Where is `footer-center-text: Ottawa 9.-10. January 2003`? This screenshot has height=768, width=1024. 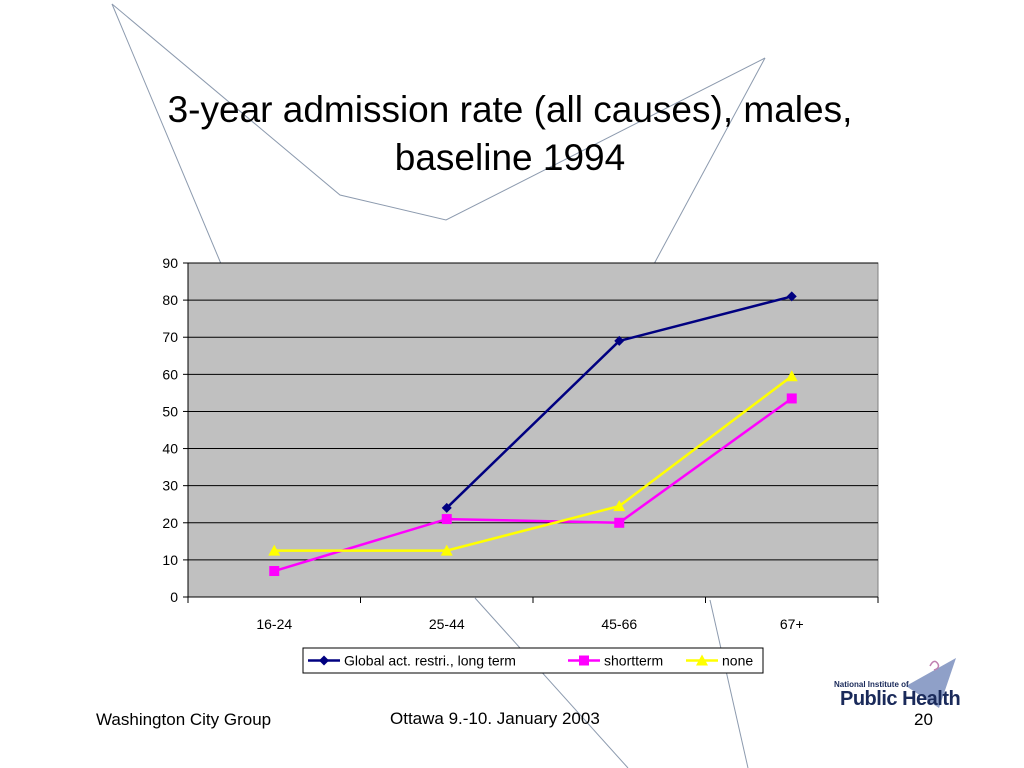 footer-center-text: Ottawa 9.-10. January 2003 is located at coordinates (495, 718).